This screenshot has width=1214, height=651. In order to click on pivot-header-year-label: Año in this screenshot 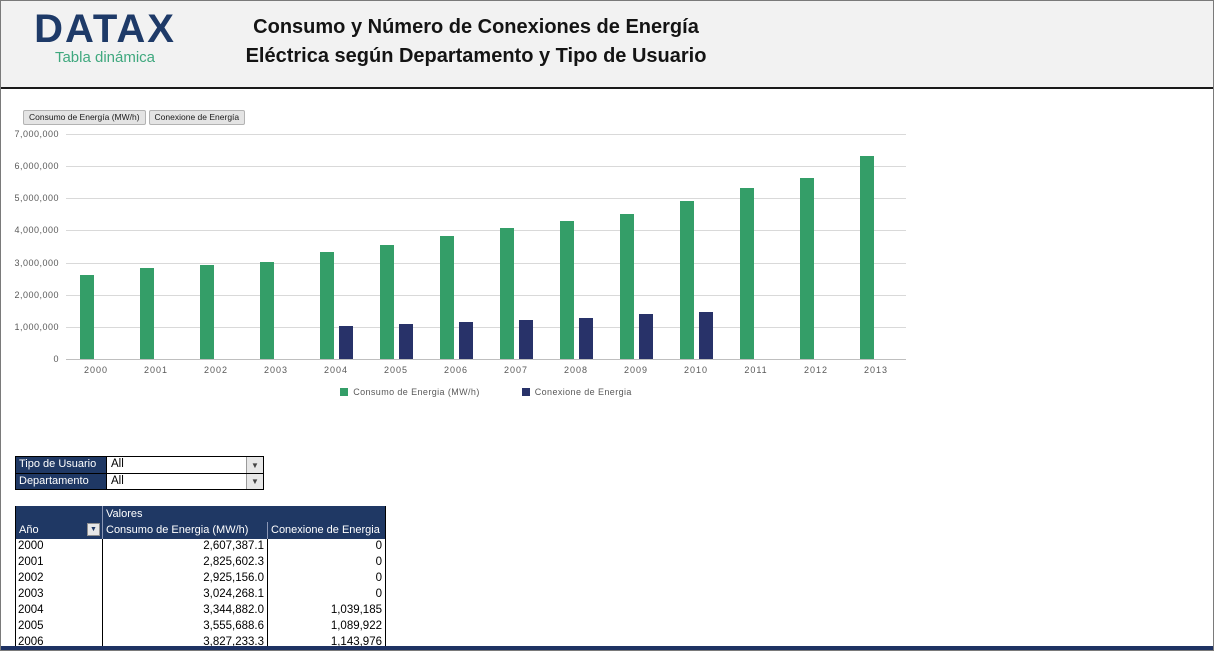, I will do `click(29, 530)`.